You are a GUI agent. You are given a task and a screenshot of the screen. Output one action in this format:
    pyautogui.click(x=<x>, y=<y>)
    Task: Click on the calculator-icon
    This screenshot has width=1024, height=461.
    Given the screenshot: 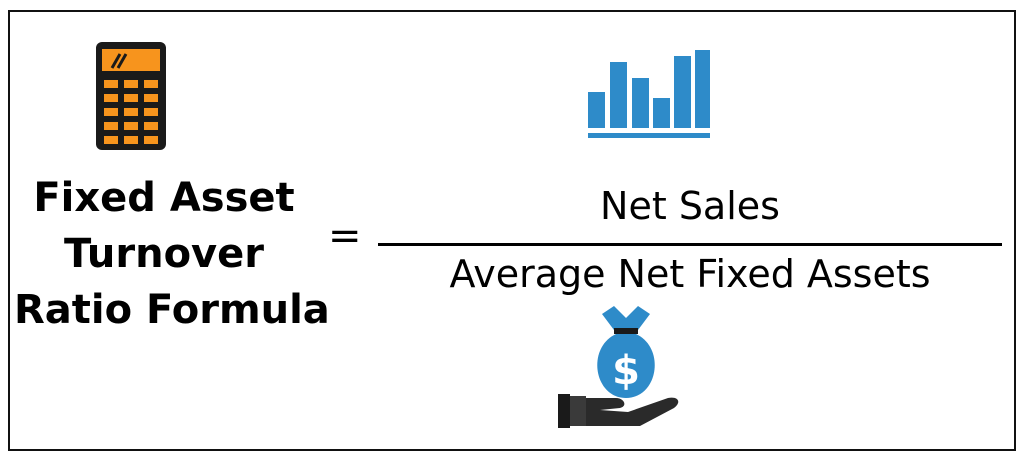 What is the action you would take?
    pyautogui.click(x=131, y=96)
    